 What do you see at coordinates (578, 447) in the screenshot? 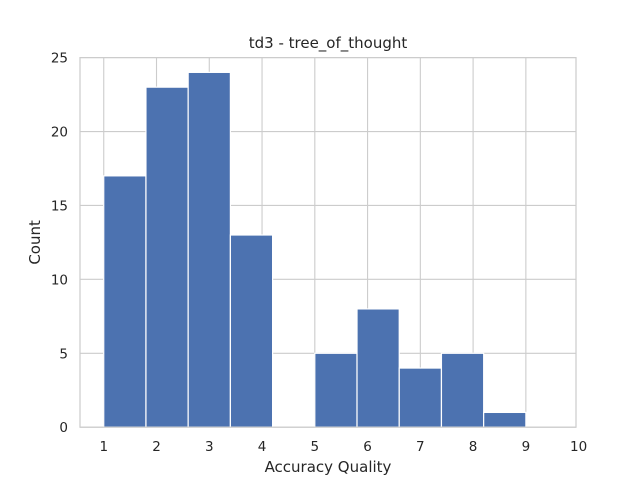
I see `x-tick-label: 10` at bounding box center [578, 447].